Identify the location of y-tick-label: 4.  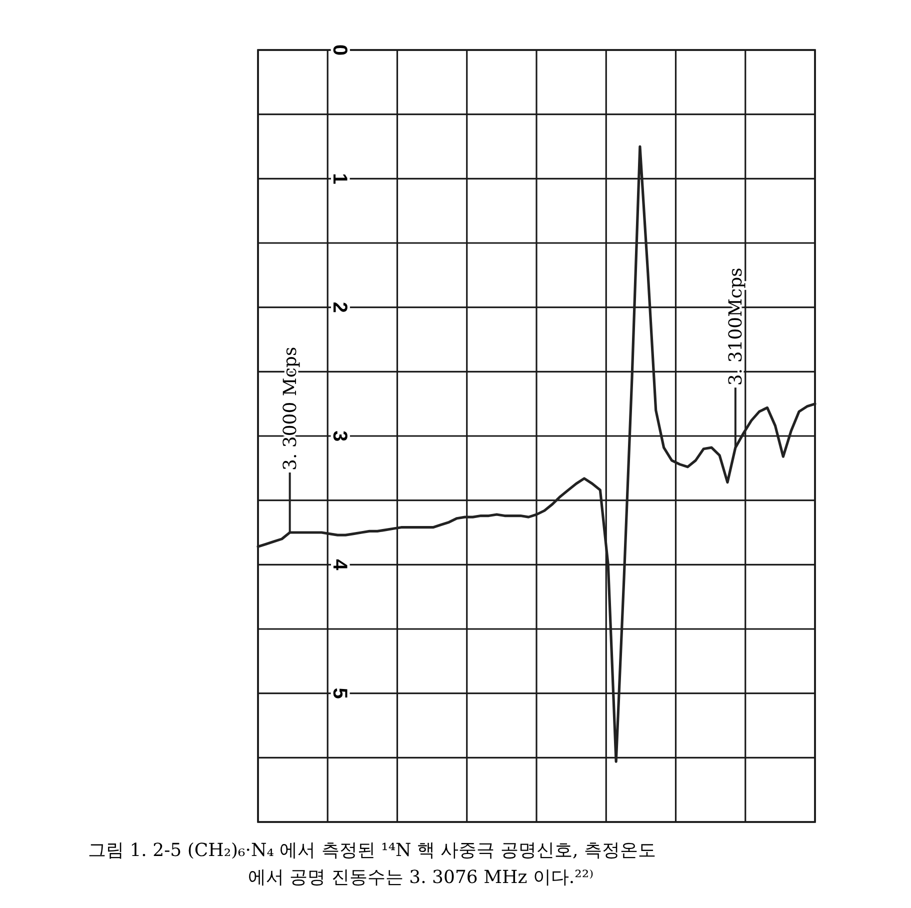
(339, 565).